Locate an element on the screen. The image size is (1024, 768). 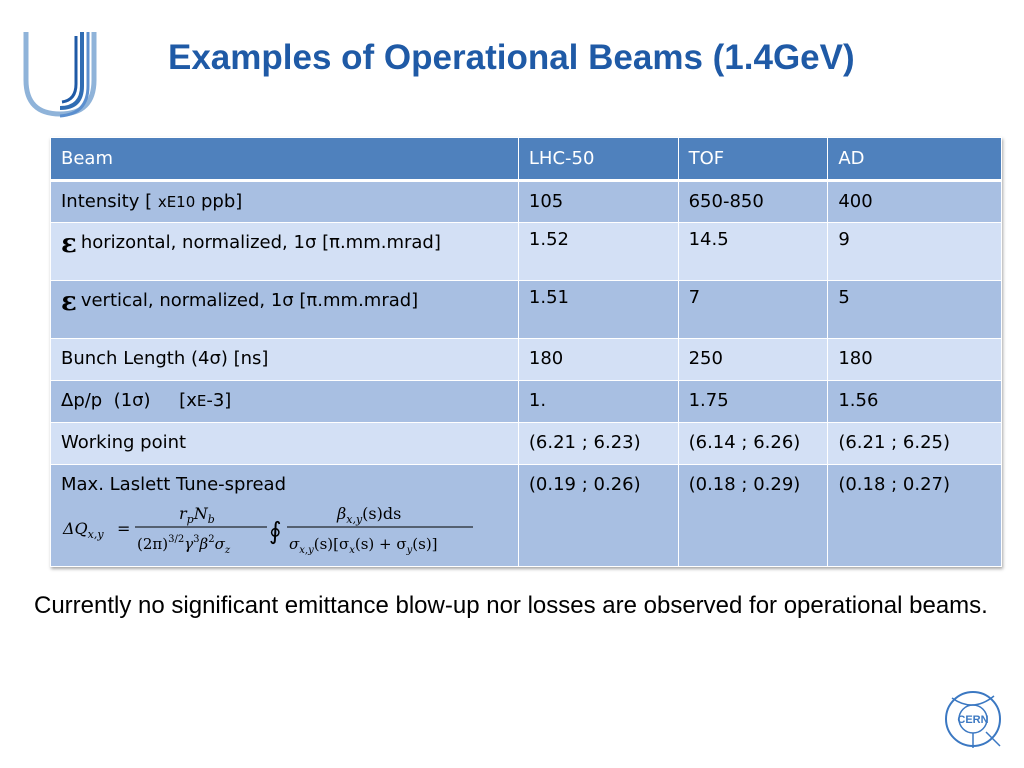
svg-text: (2π)3/2γ3β2σz is located at coordinates (184, 545).